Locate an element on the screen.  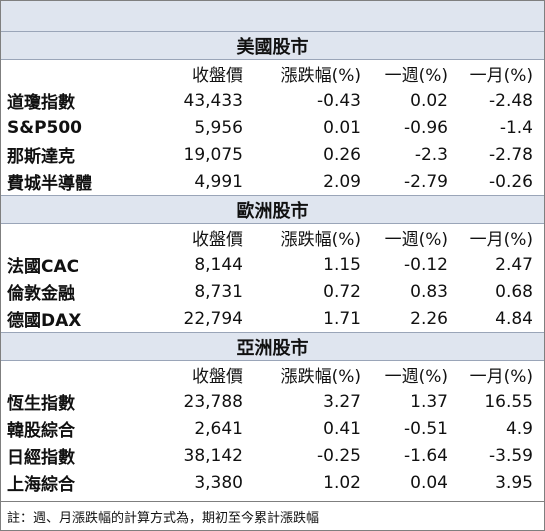
close-value: 4,991 is located at coordinates (218, 181).